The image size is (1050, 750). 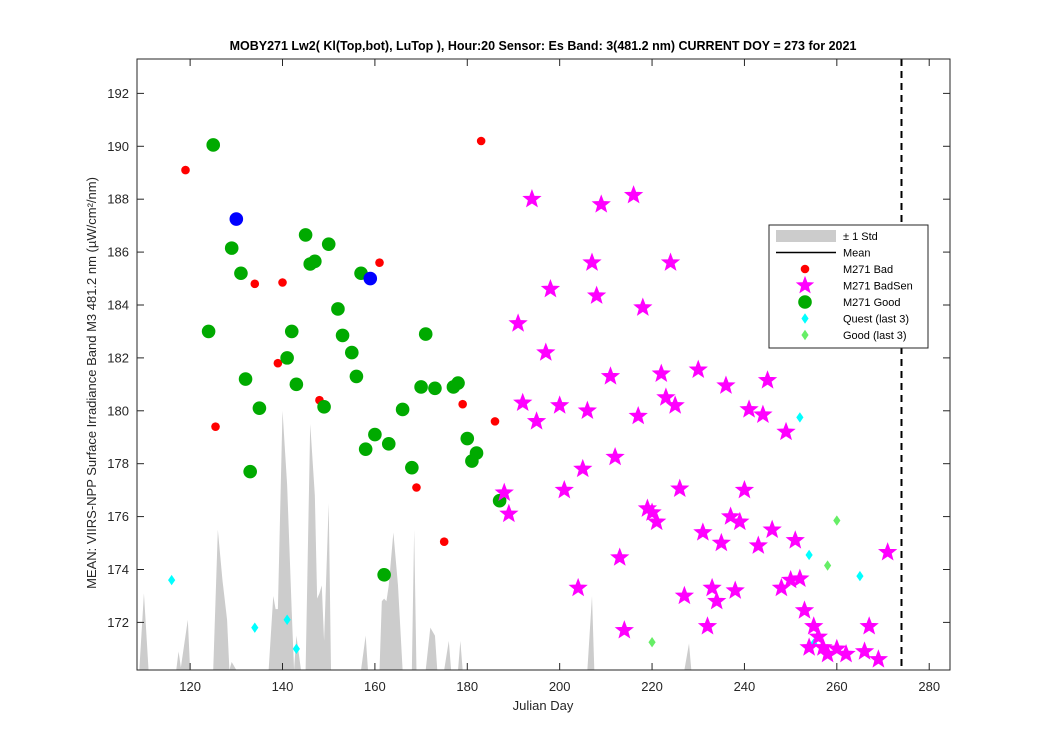 What do you see at coordinates (283, 686) in the screenshot?
I see `x-tick-label: 140` at bounding box center [283, 686].